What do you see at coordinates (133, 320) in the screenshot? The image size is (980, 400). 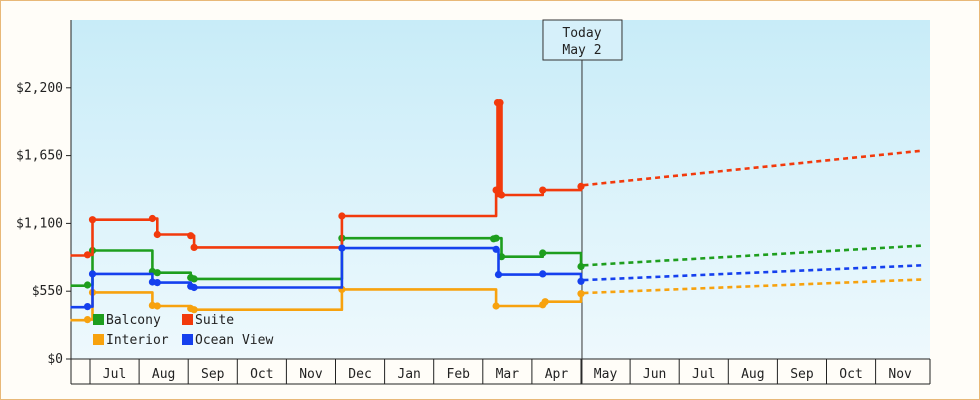 I see `legend-label-balcony: Balcony` at bounding box center [133, 320].